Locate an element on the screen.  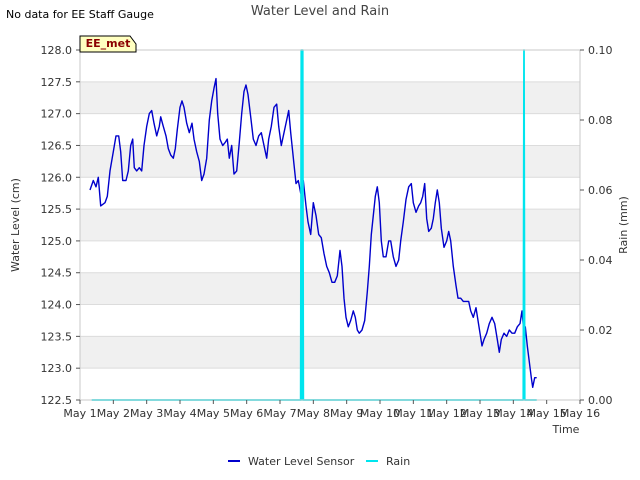
left-tick-label: 124.5 is located at coordinates (57, 273).